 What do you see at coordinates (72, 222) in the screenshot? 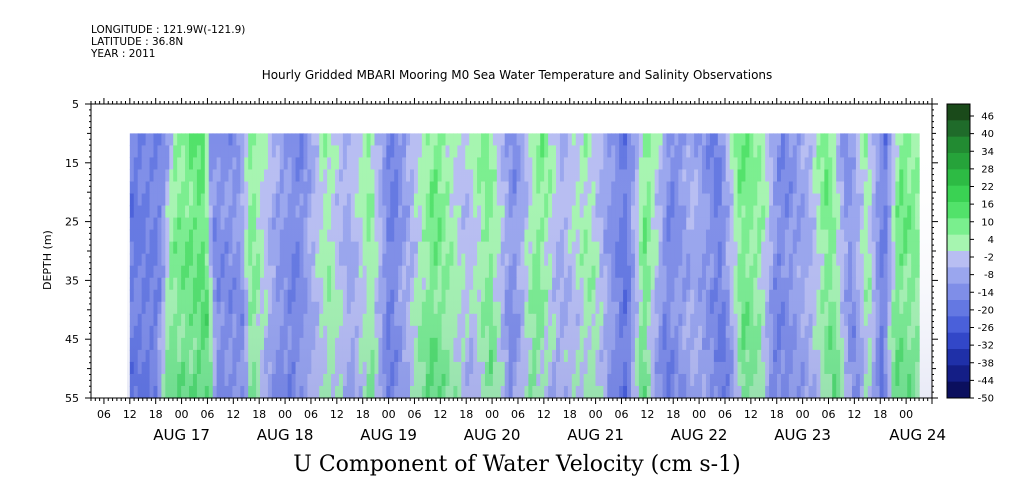
I see `y-tick-label: 25` at bounding box center [72, 222].